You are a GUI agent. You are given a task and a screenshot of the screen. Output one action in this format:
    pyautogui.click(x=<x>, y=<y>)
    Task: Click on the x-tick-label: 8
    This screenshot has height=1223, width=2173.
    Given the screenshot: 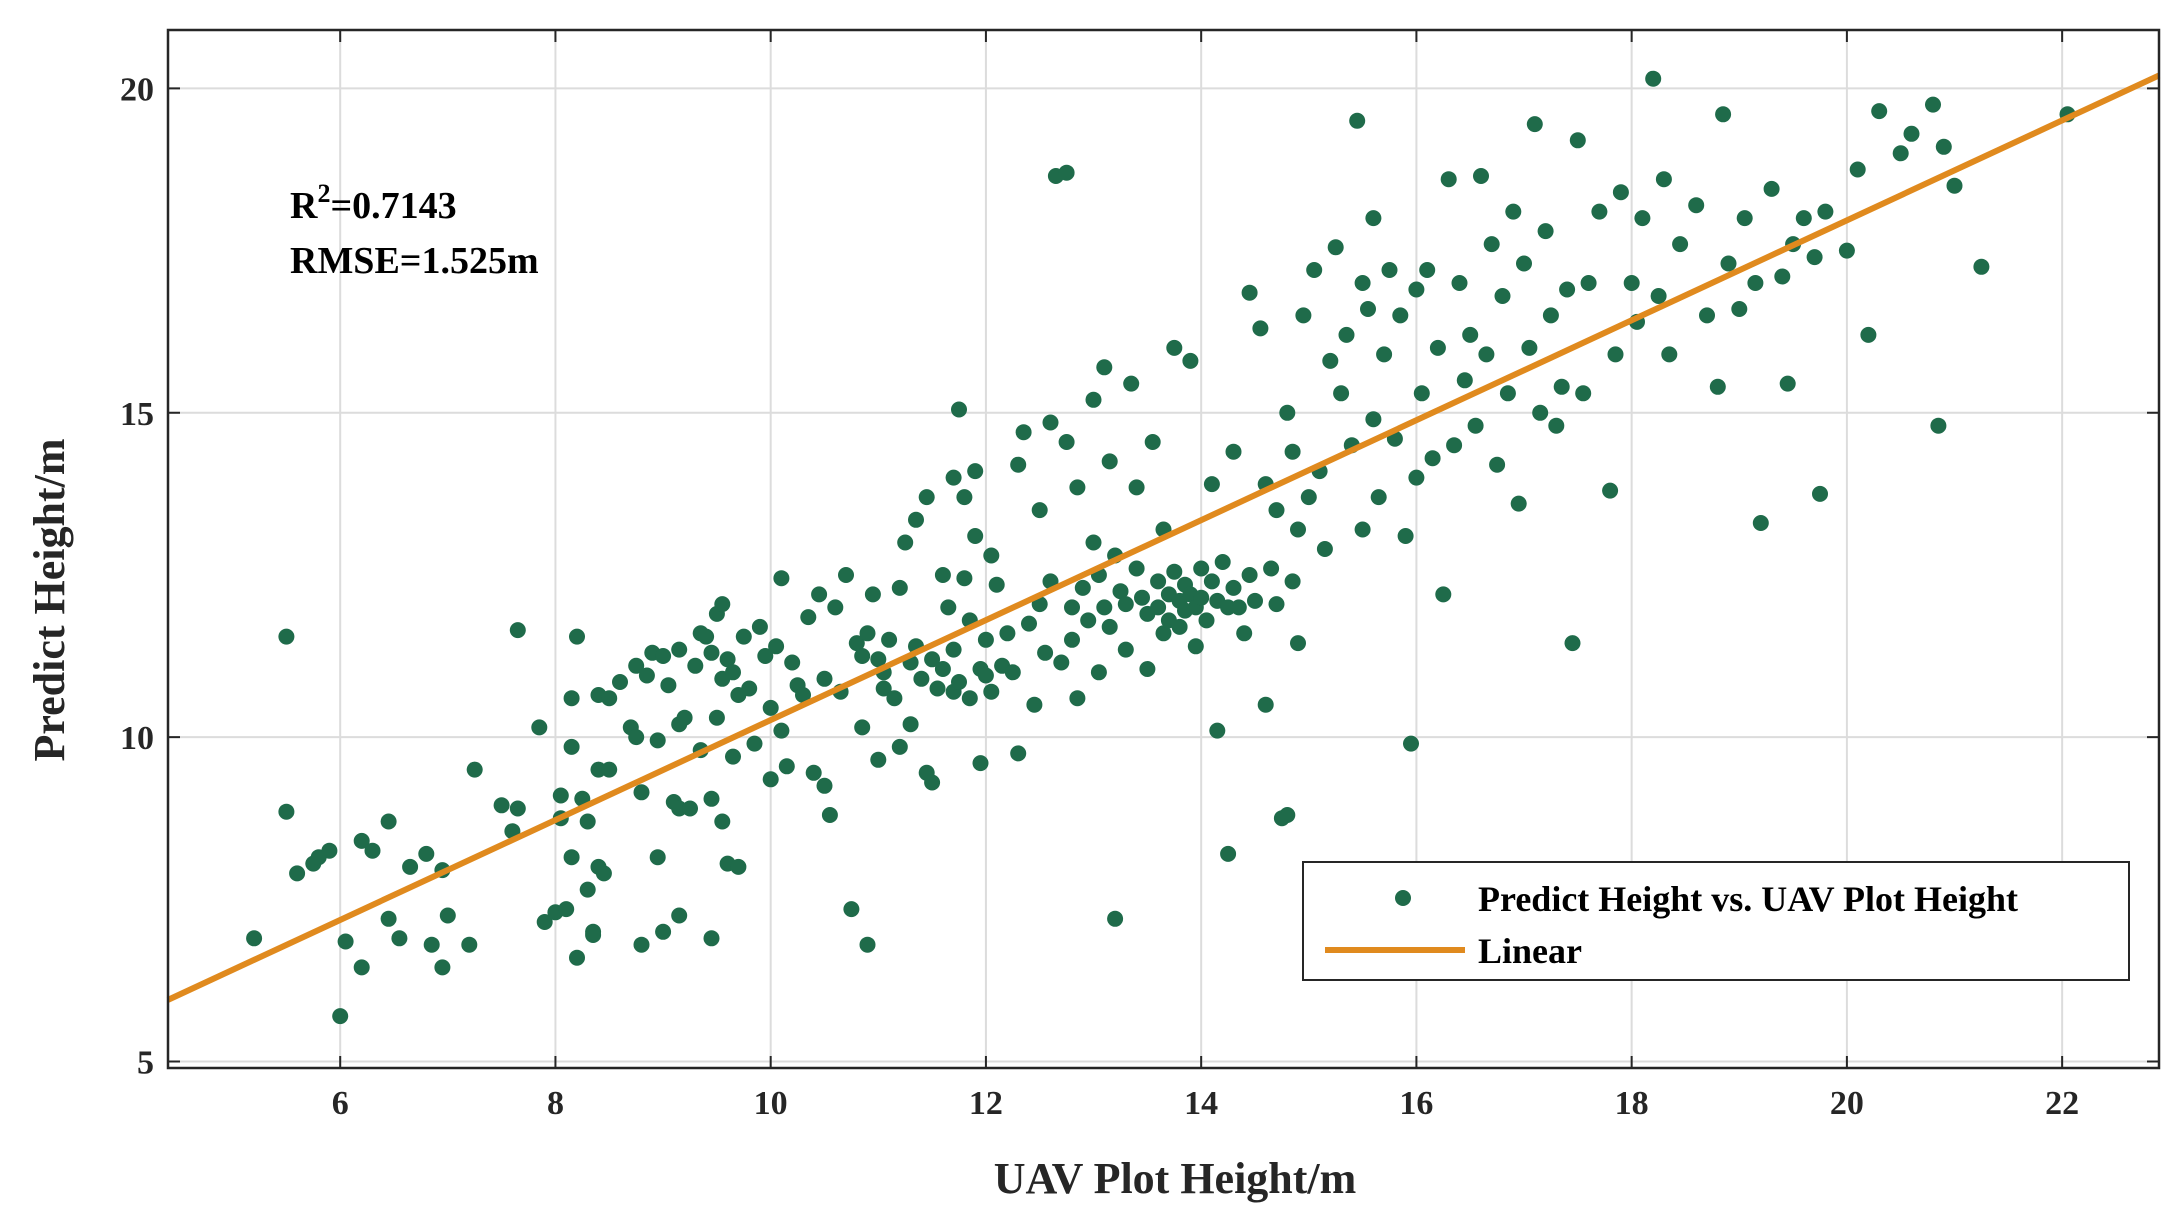 What is the action you would take?
    pyautogui.click(x=555, y=1103)
    